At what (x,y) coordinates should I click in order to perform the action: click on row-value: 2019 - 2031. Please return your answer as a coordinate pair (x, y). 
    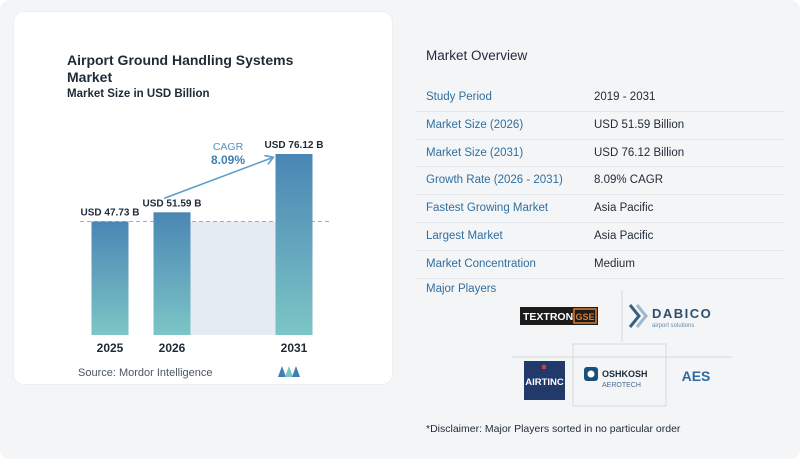
    Looking at the image, I should click on (625, 97).